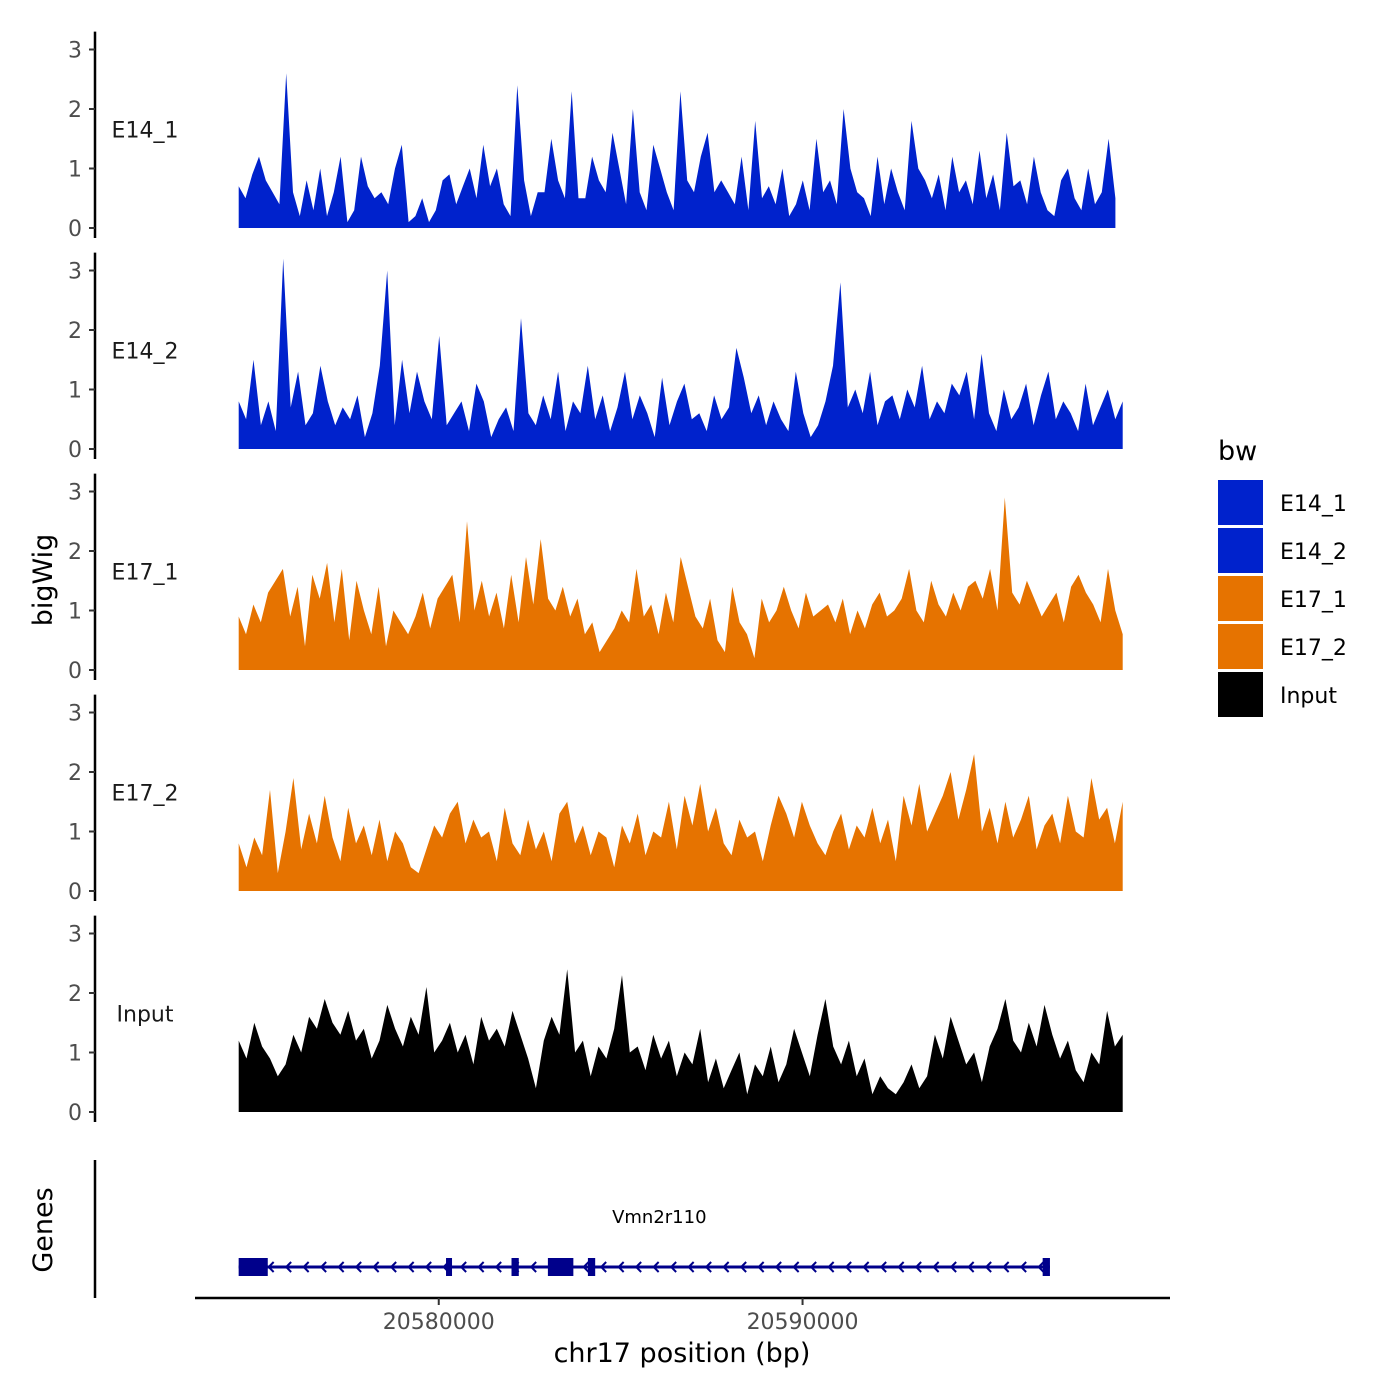 The height and width of the screenshot is (1400, 1400). I want to click on signal-area-Input, so click(680, 1040).